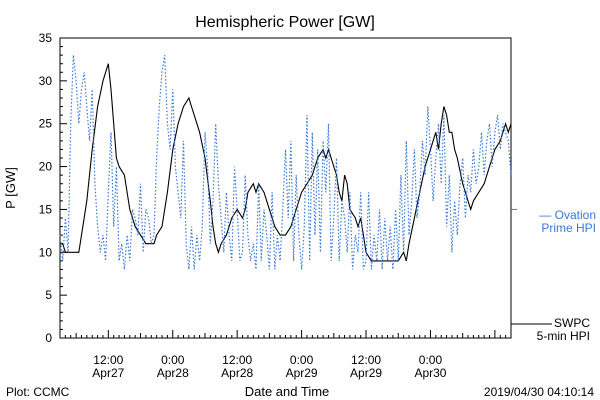 The width and height of the screenshot is (600, 400). I want to click on x-tick-label-date: Apr30, so click(430, 373).